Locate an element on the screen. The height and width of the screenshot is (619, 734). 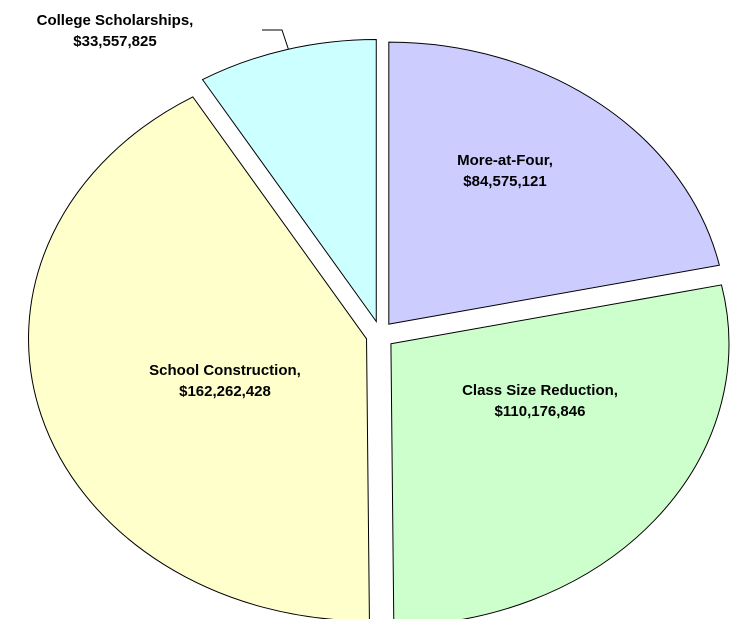
slice-label: More-at-Four, is located at coordinates (505, 160).